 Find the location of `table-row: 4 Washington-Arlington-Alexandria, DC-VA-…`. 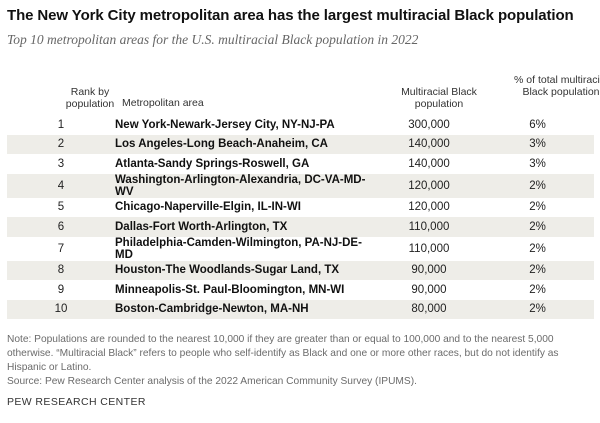

table-row: 4 Washington-Arlington-Alexandria, DC-VA-… is located at coordinates (300, 185).